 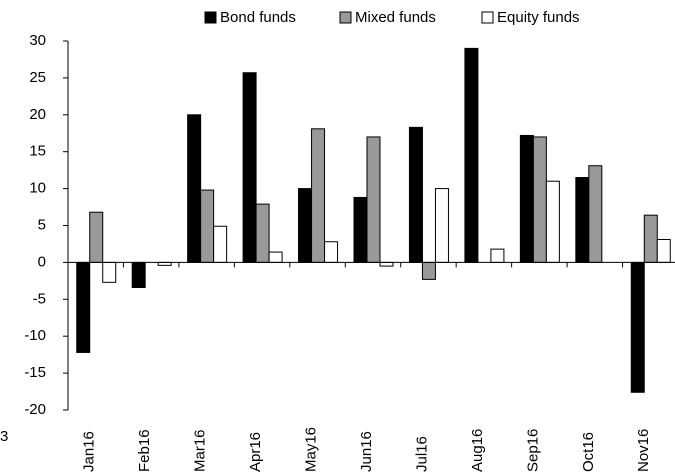 What do you see at coordinates (39, 298) in the screenshot?
I see `y-tick-label: -5` at bounding box center [39, 298].